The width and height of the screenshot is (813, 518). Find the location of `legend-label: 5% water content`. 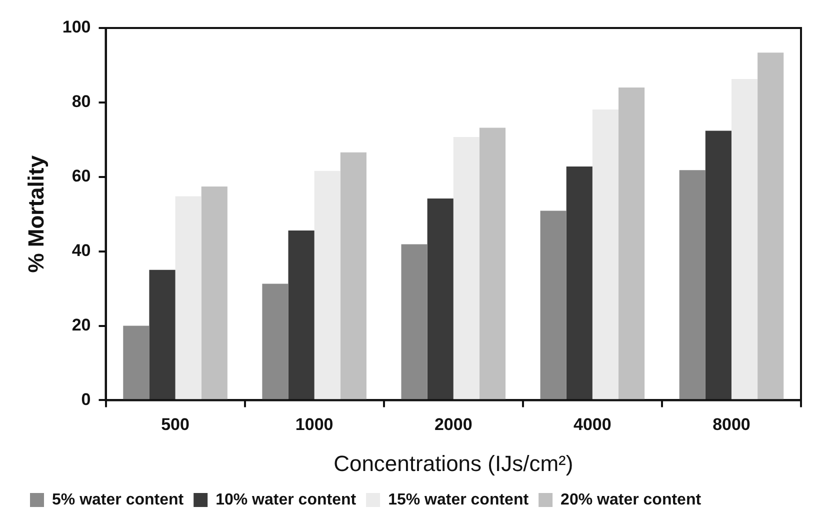

legend-label: 5% water content is located at coordinates (118, 499).